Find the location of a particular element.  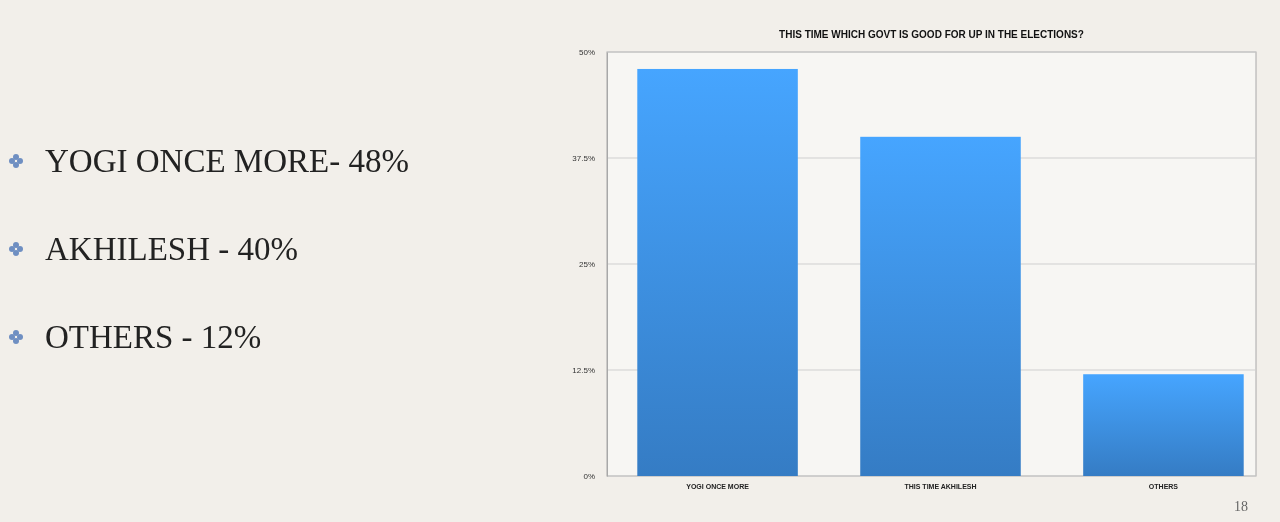

text: AKHILESH - 40% is located at coordinates (171, 249).